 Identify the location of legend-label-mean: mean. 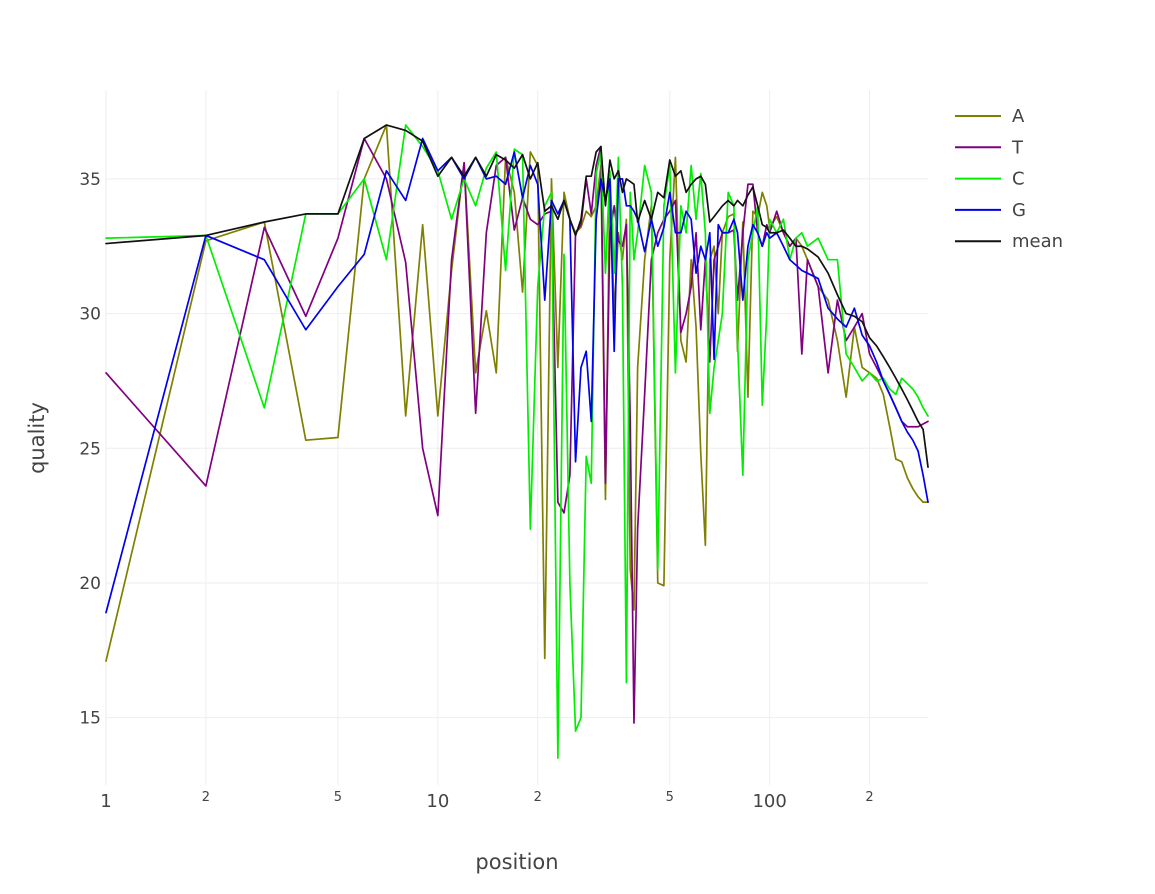
(1037, 241).